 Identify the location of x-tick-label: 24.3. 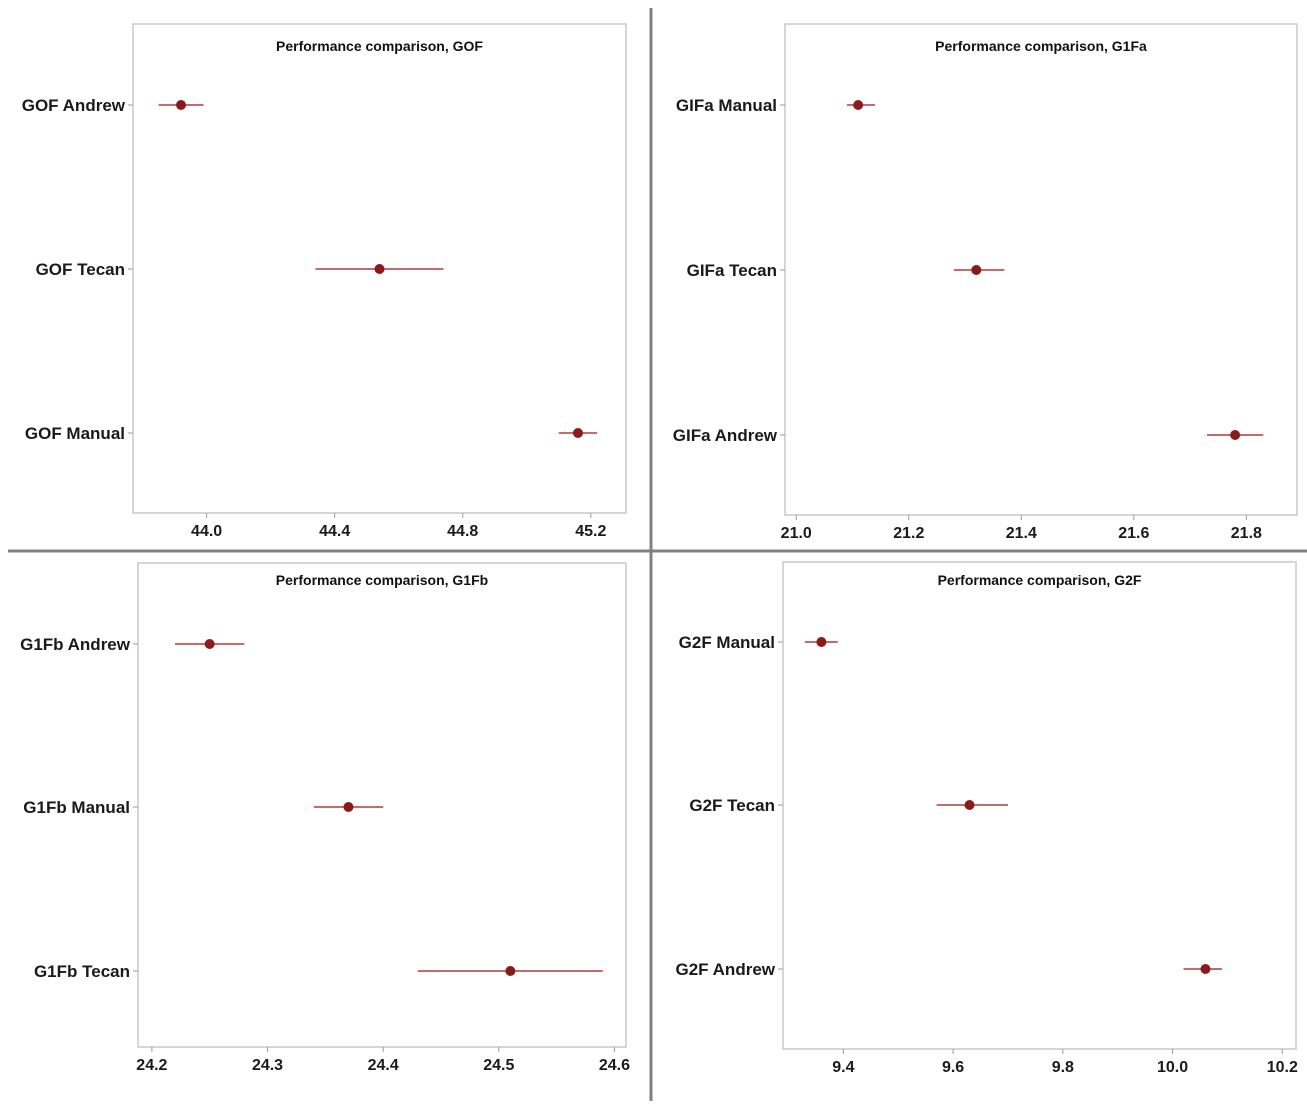
(267, 1065).